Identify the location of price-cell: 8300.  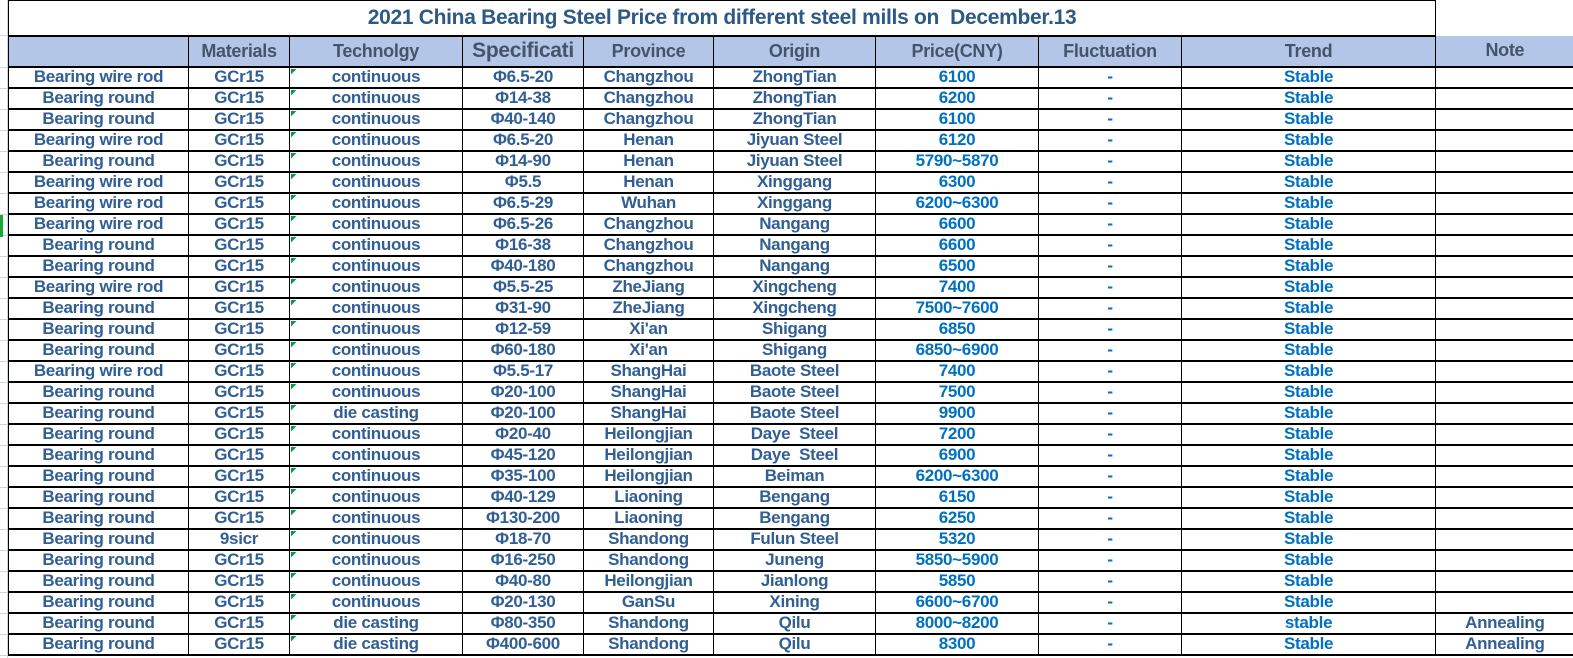
(957, 644).